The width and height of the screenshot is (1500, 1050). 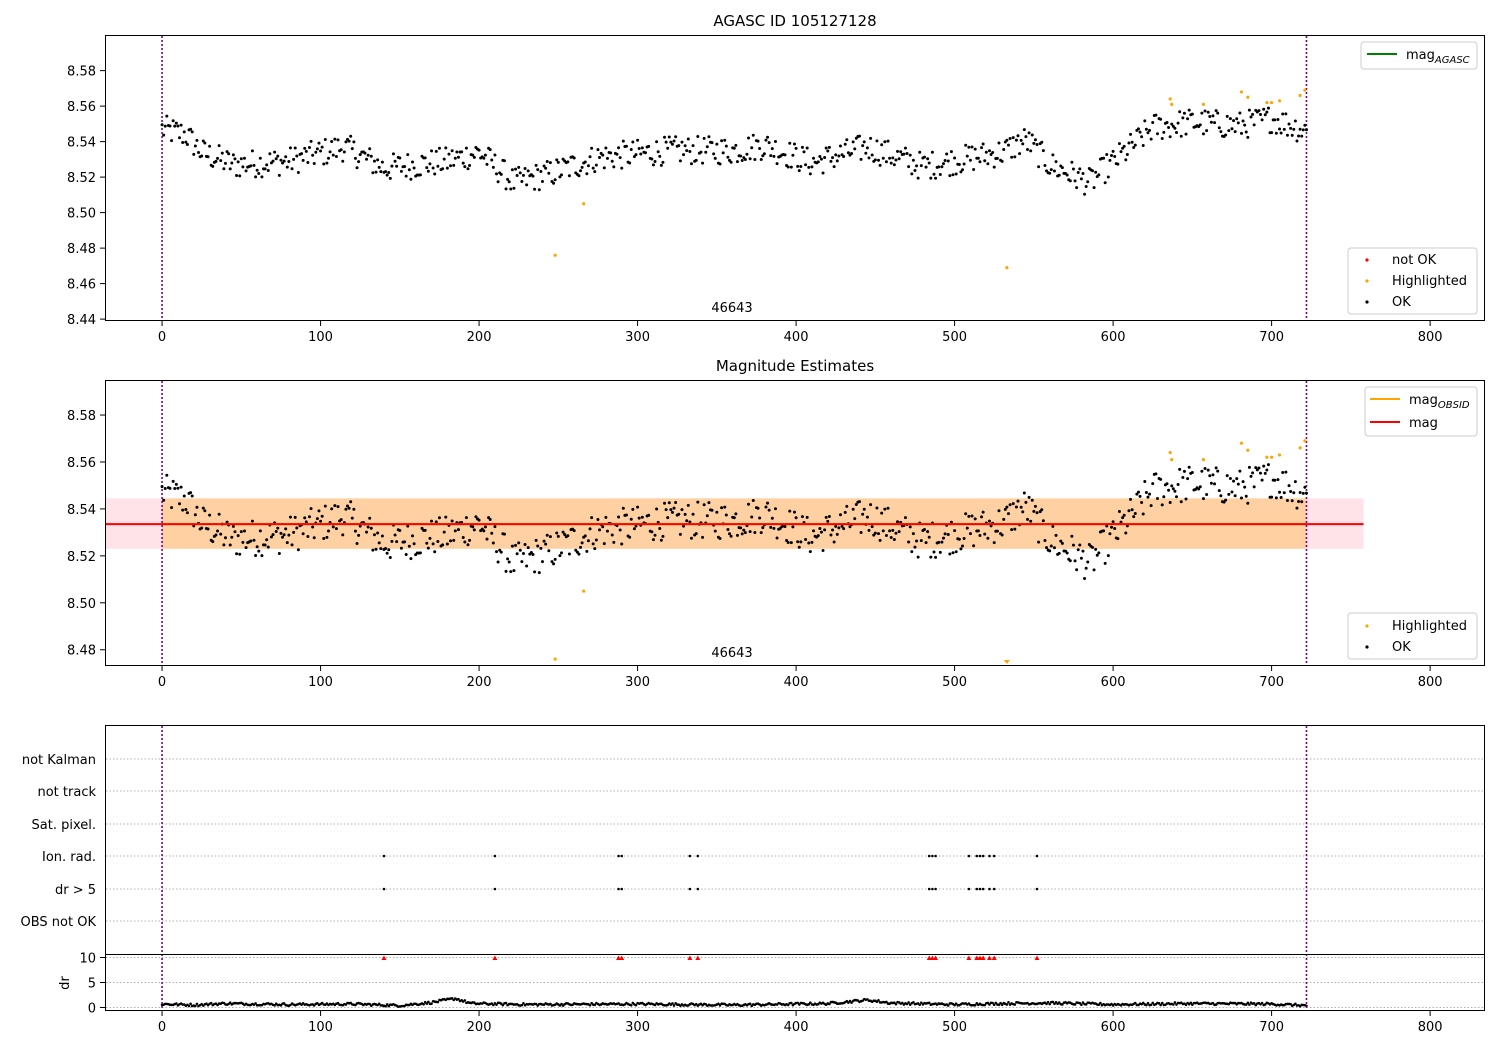 I want to click on svg-text: magAGASC, so click(x=1438, y=57).